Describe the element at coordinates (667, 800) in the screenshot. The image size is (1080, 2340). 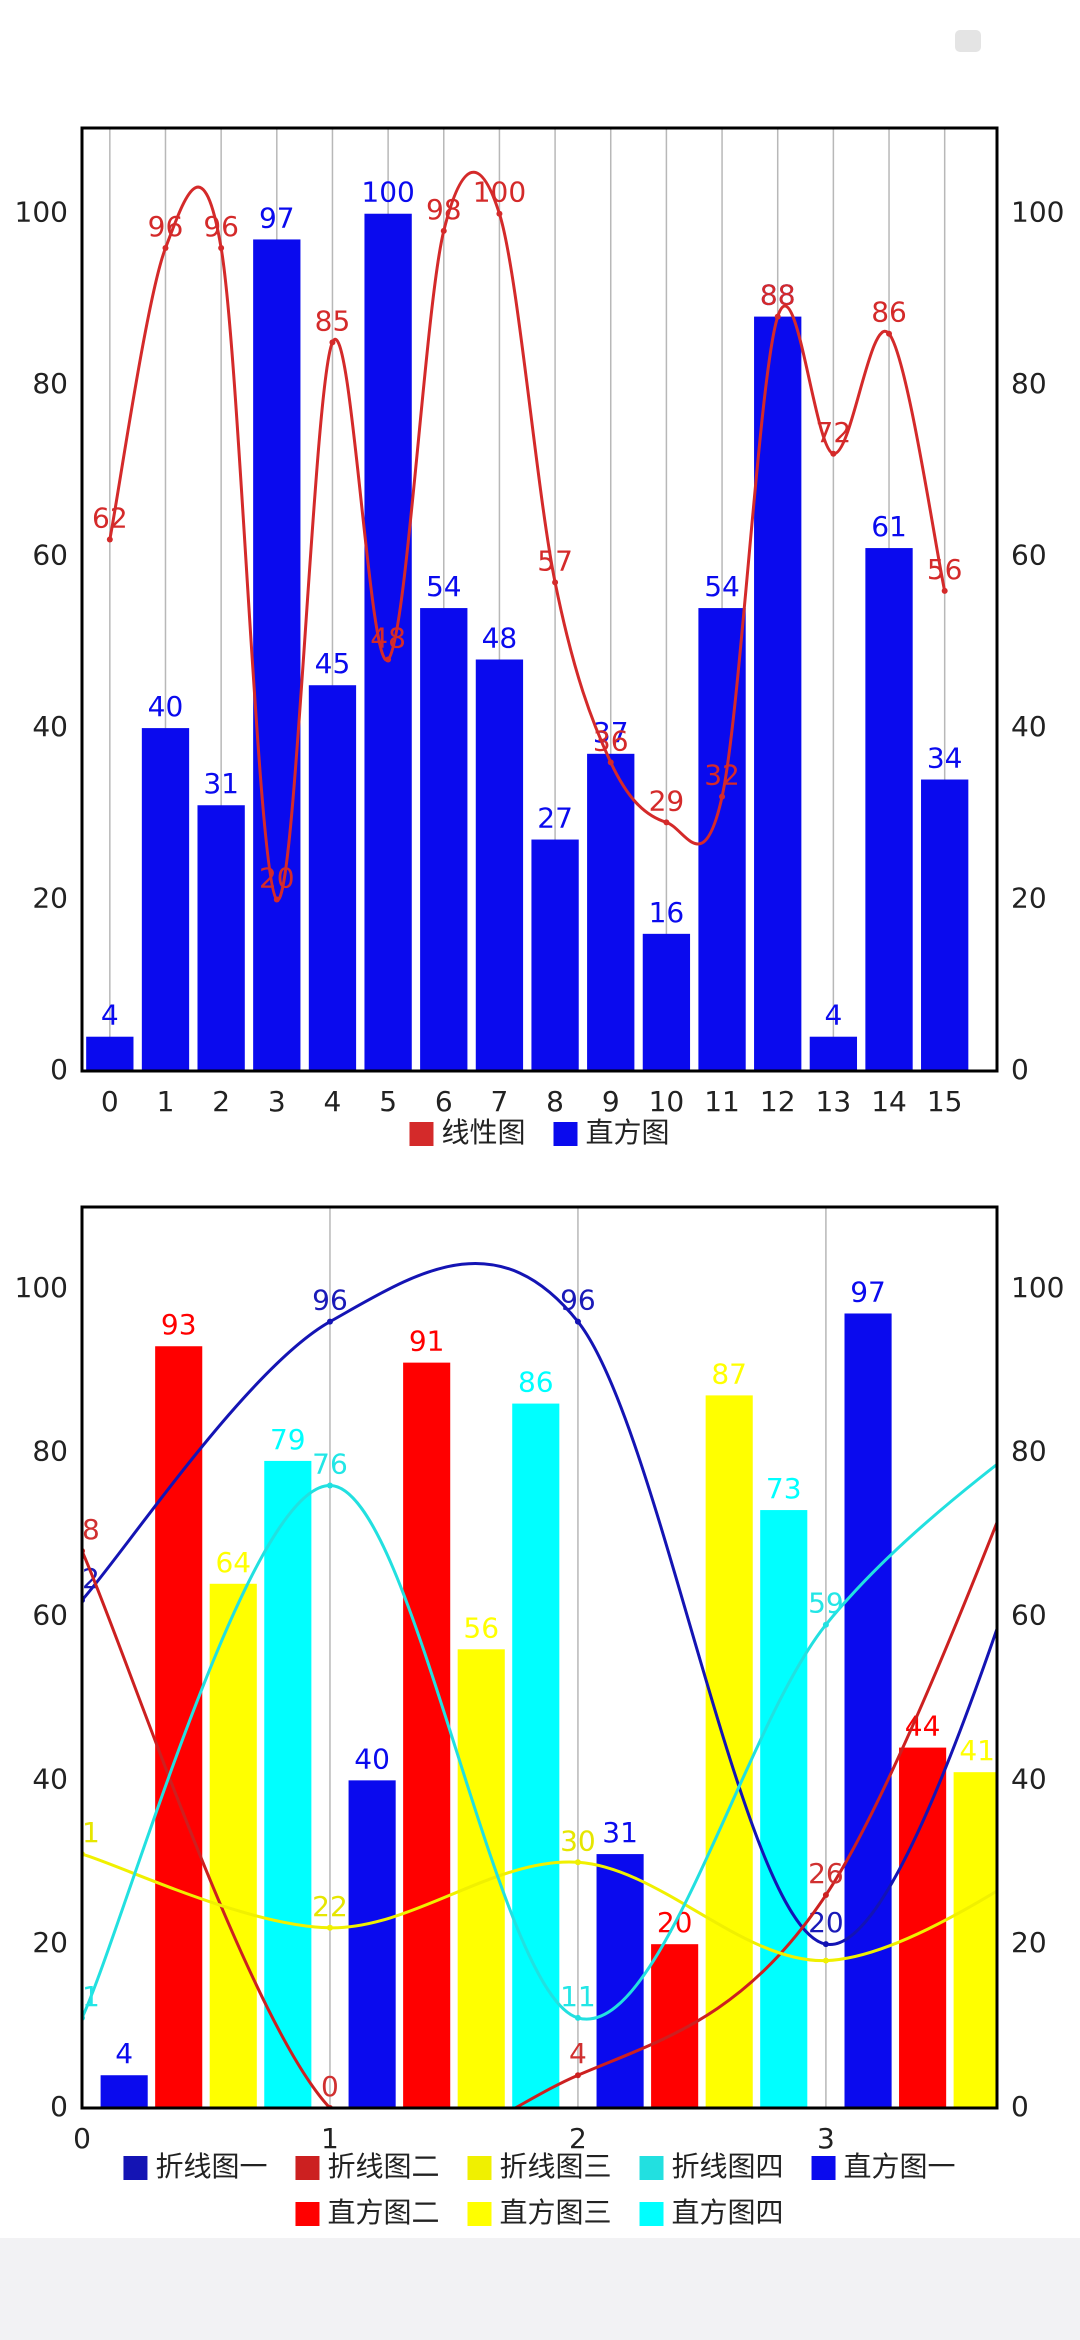
I see `line-value-label: 29` at that location.